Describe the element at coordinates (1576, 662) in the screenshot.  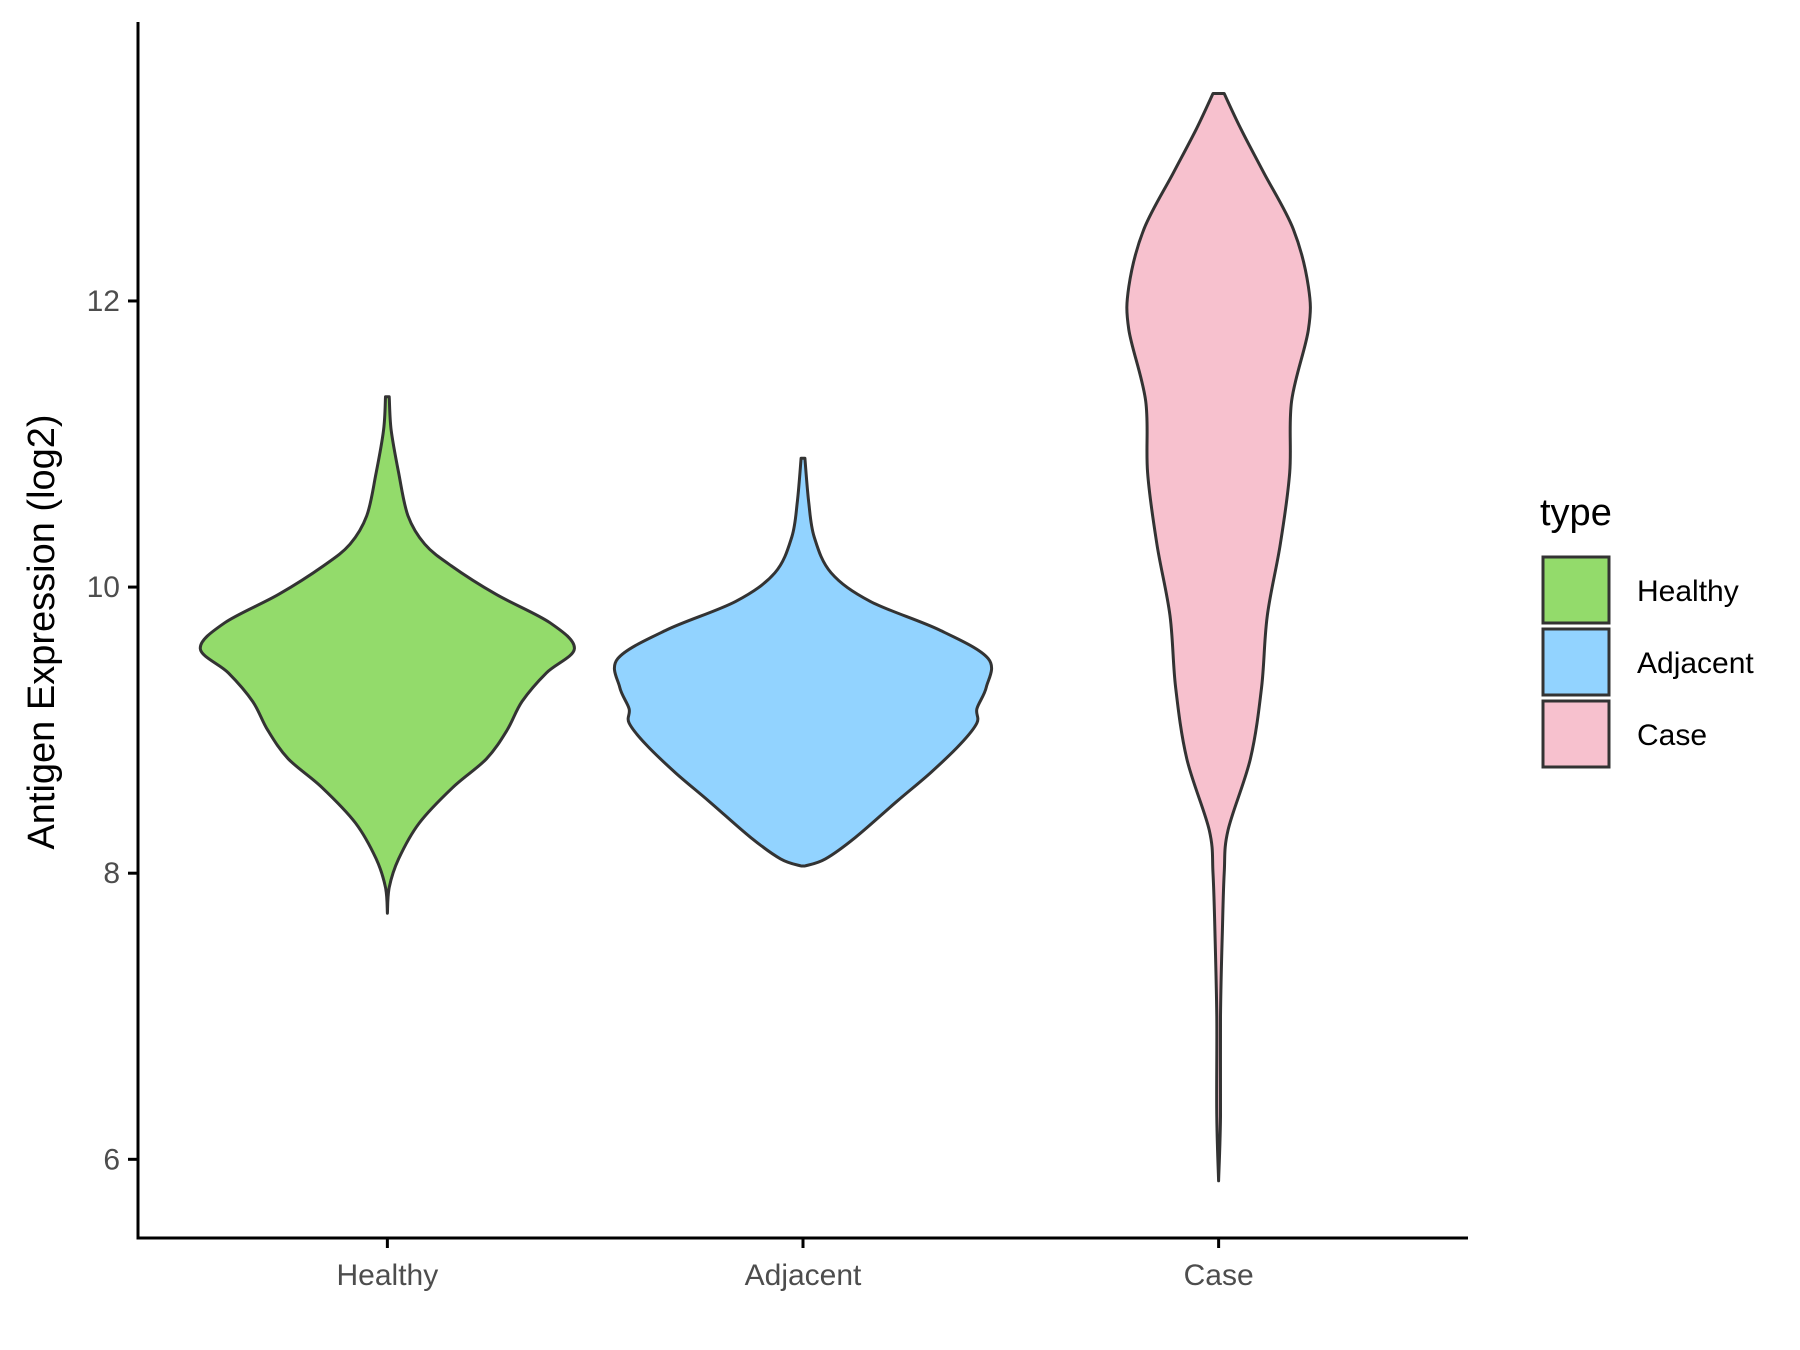
I see `legend-key-adjacent` at that location.